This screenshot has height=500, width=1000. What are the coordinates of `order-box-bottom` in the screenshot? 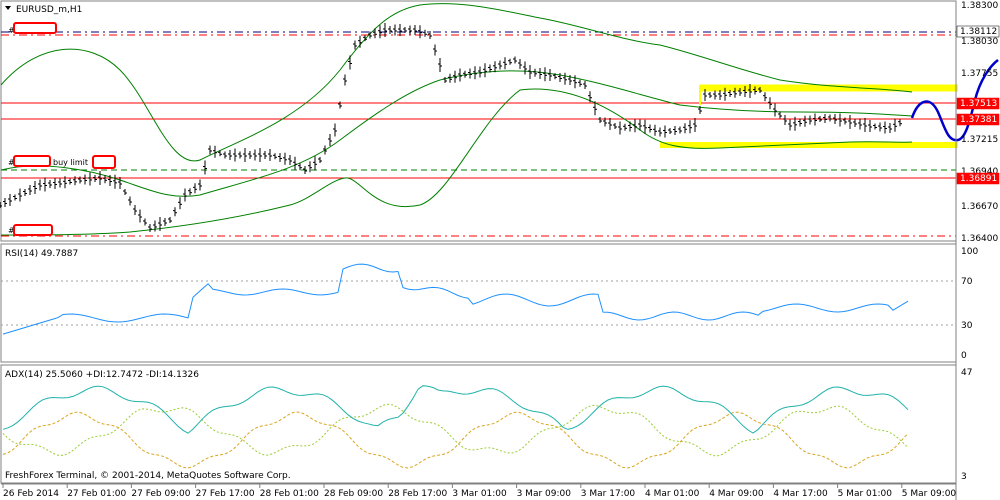 It's located at (33, 230).